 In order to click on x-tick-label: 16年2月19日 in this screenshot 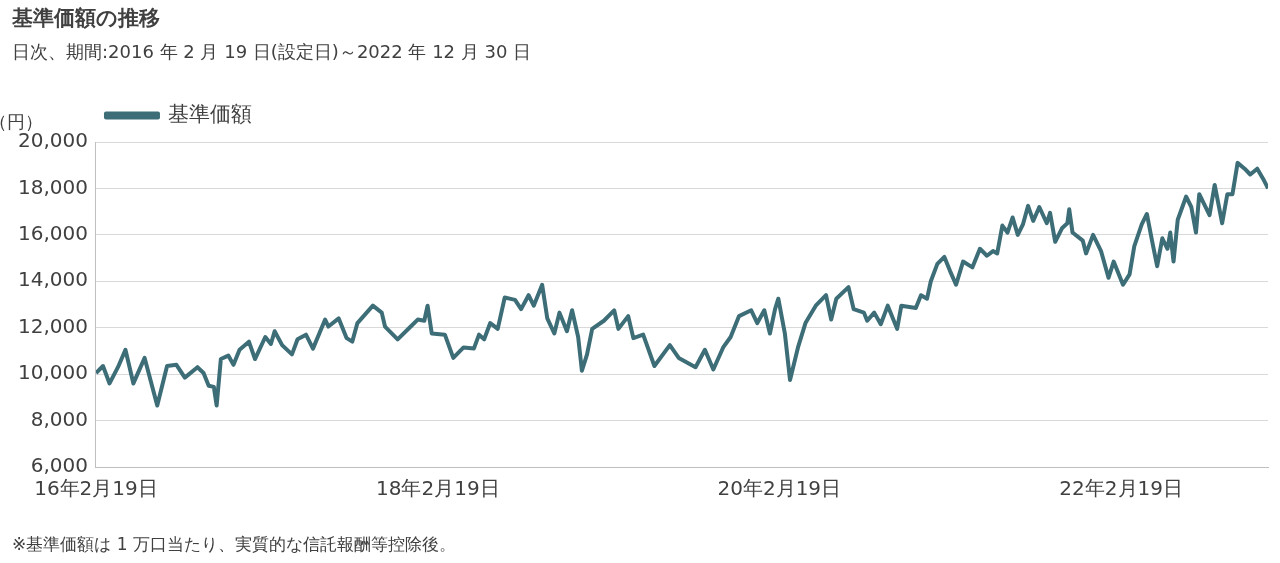, I will do `click(96, 488)`.